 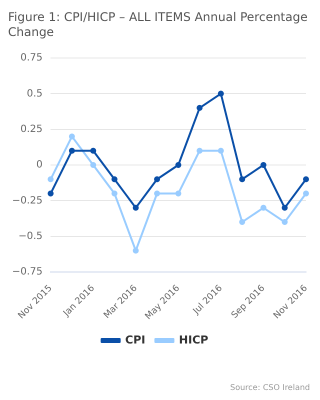 What do you see at coordinates (27, 272) in the screenshot?
I see `y-tick-label: −0.75` at bounding box center [27, 272].